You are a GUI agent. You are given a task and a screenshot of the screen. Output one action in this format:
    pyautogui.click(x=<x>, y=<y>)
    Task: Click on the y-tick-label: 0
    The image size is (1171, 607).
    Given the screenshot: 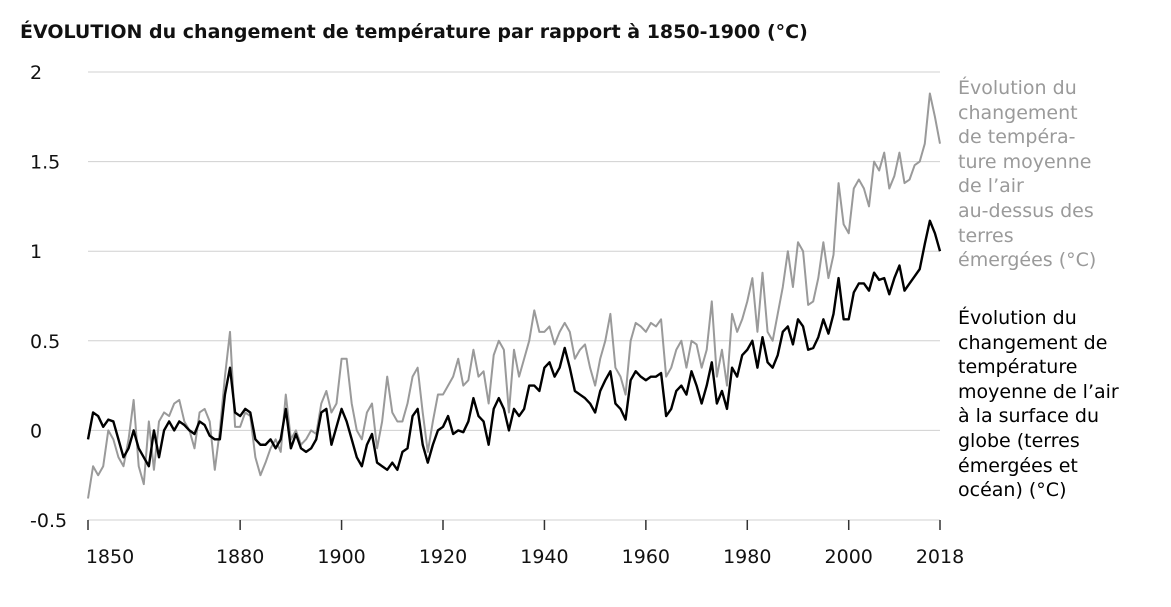 What is the action you would take?
    pyautogui.click(x=36, y=431)
    